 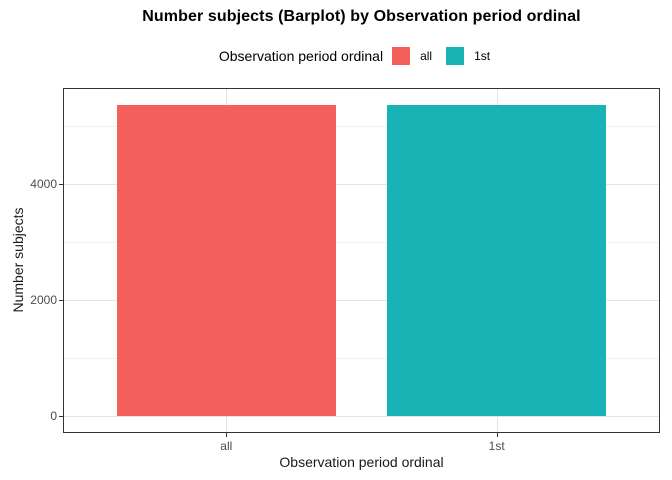 I want to click on legend-label-all: all, so click(x=426, y=56).